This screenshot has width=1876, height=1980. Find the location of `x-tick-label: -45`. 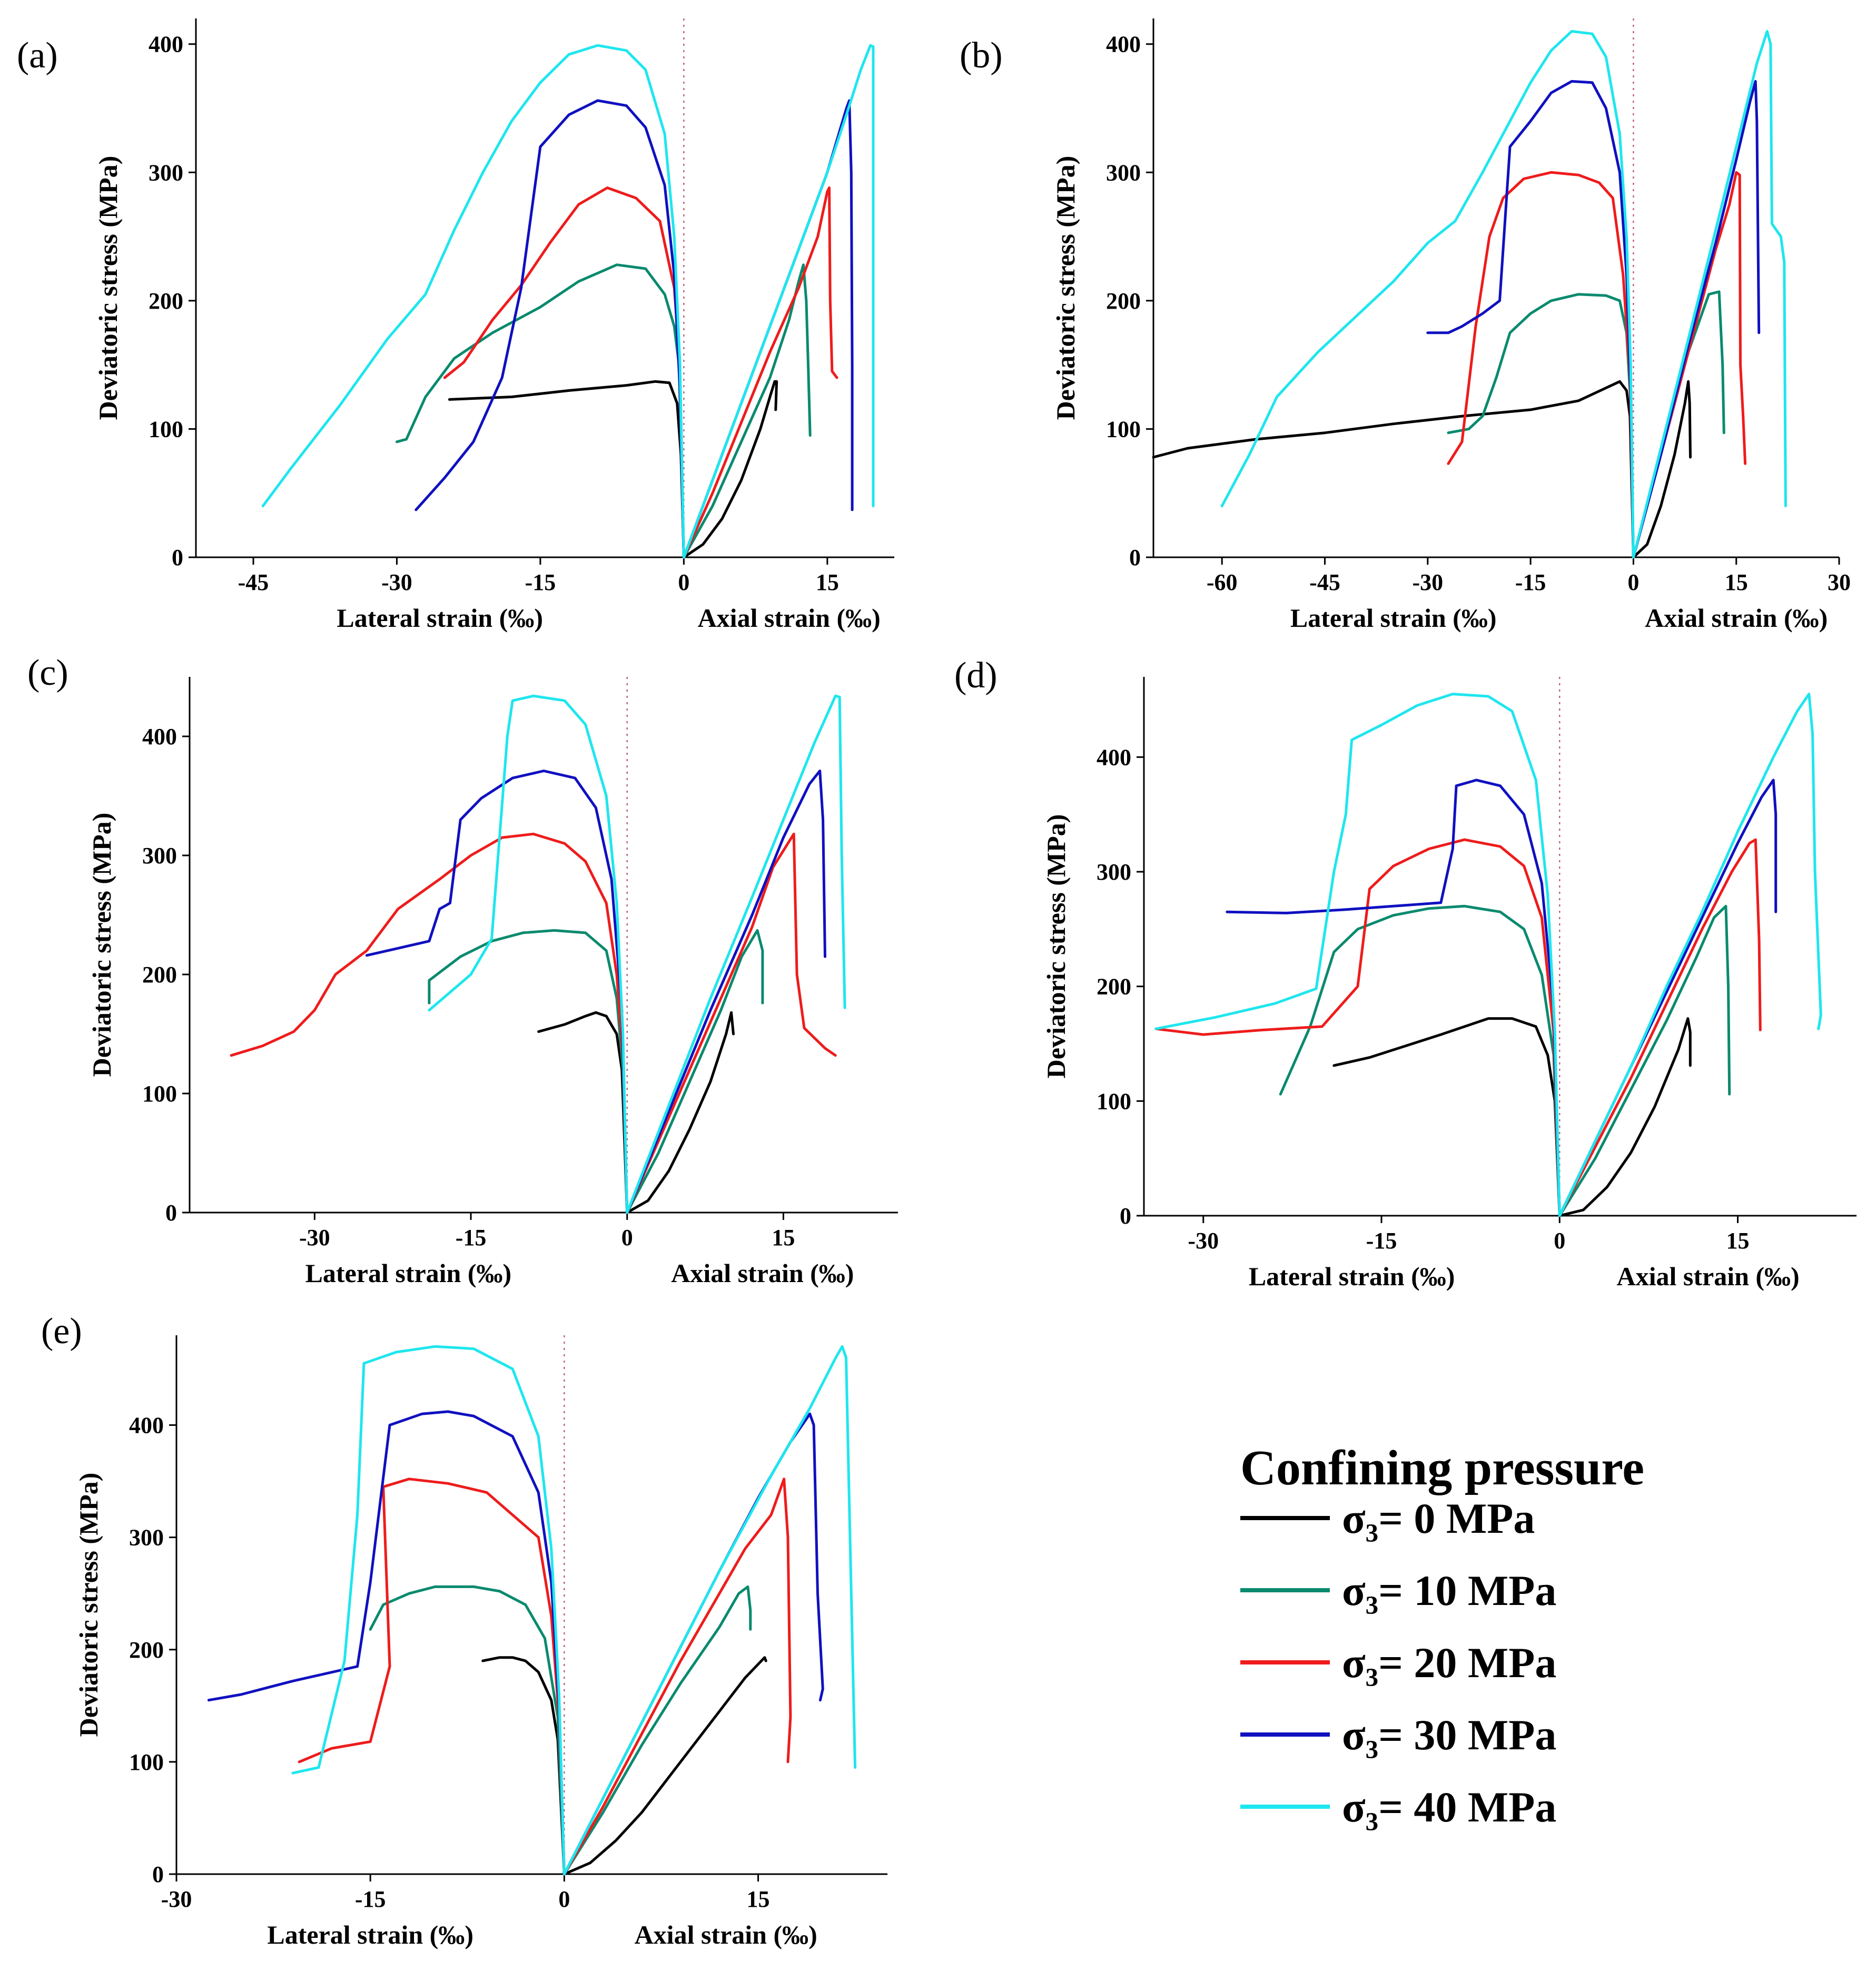

x-tick-label: -45 is located at coordinates (1324, 582).